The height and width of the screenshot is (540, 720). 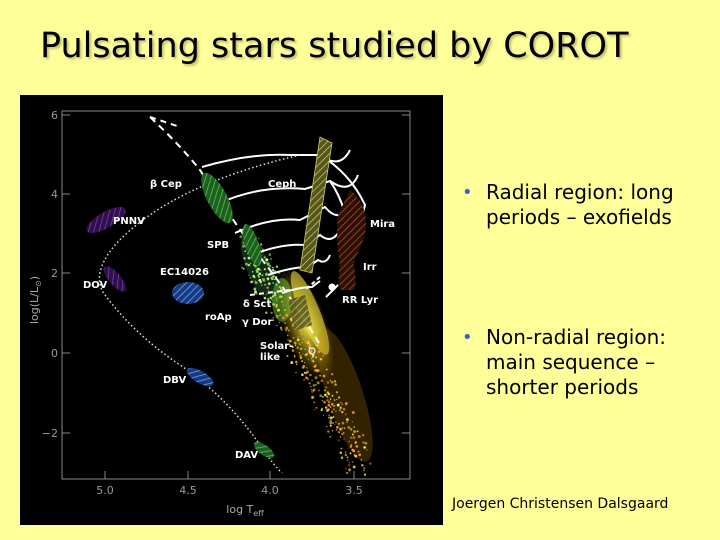 I want to click on region-dbv, so click(x=200, y=377).